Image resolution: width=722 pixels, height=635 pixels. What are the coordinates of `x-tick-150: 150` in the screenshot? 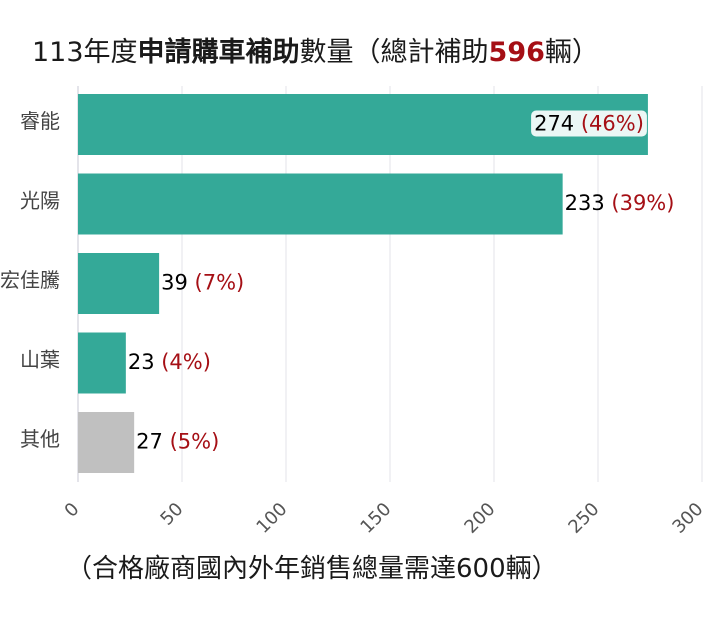 It's located at (375, 518).